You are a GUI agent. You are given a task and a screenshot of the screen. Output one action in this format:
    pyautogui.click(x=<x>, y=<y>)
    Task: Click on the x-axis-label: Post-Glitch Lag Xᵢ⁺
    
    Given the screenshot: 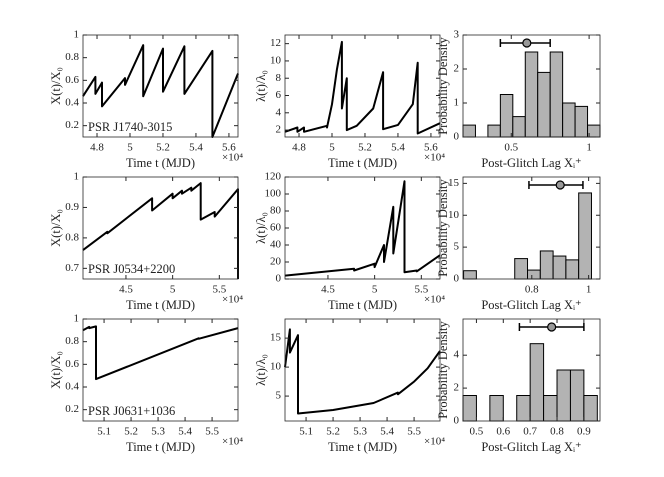 What is the action you would take?
    pyautogui.click(x=531, y=447)
    